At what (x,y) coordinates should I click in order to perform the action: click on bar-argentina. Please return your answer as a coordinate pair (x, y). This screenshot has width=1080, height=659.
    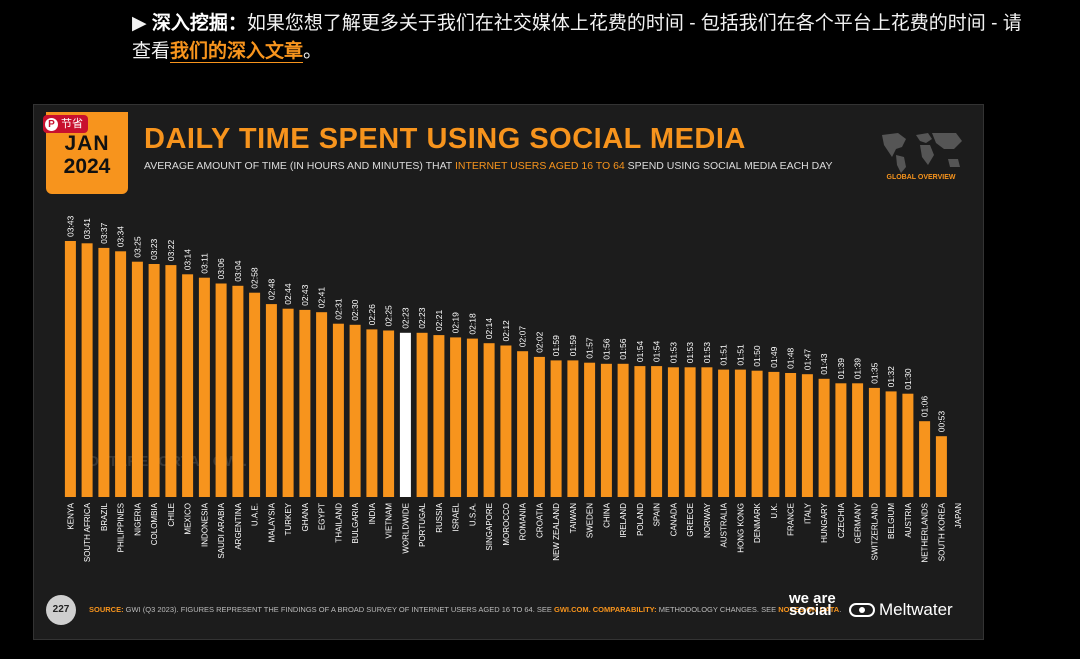
    Looking at the image, I should click on (238, 391).